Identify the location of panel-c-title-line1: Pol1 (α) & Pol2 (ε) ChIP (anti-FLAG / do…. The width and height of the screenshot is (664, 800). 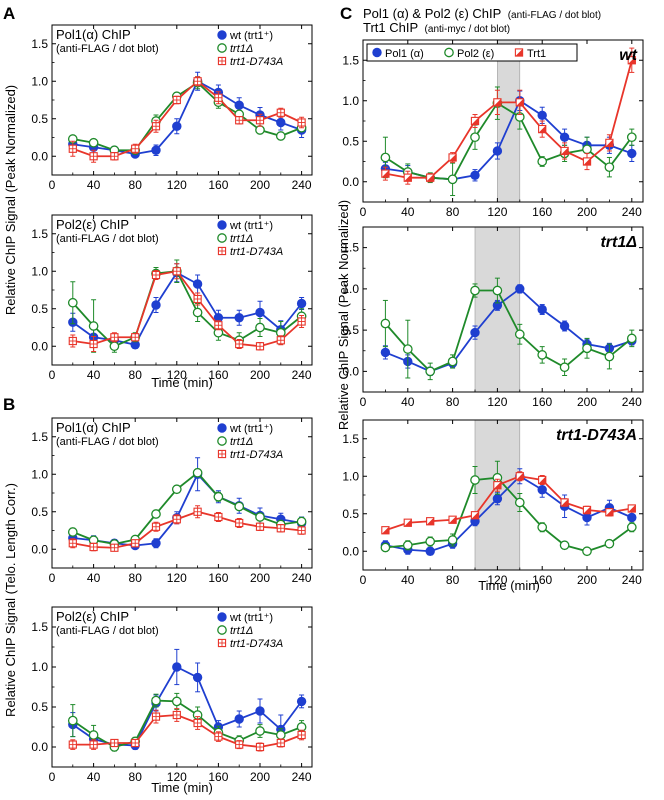
(482, 13).